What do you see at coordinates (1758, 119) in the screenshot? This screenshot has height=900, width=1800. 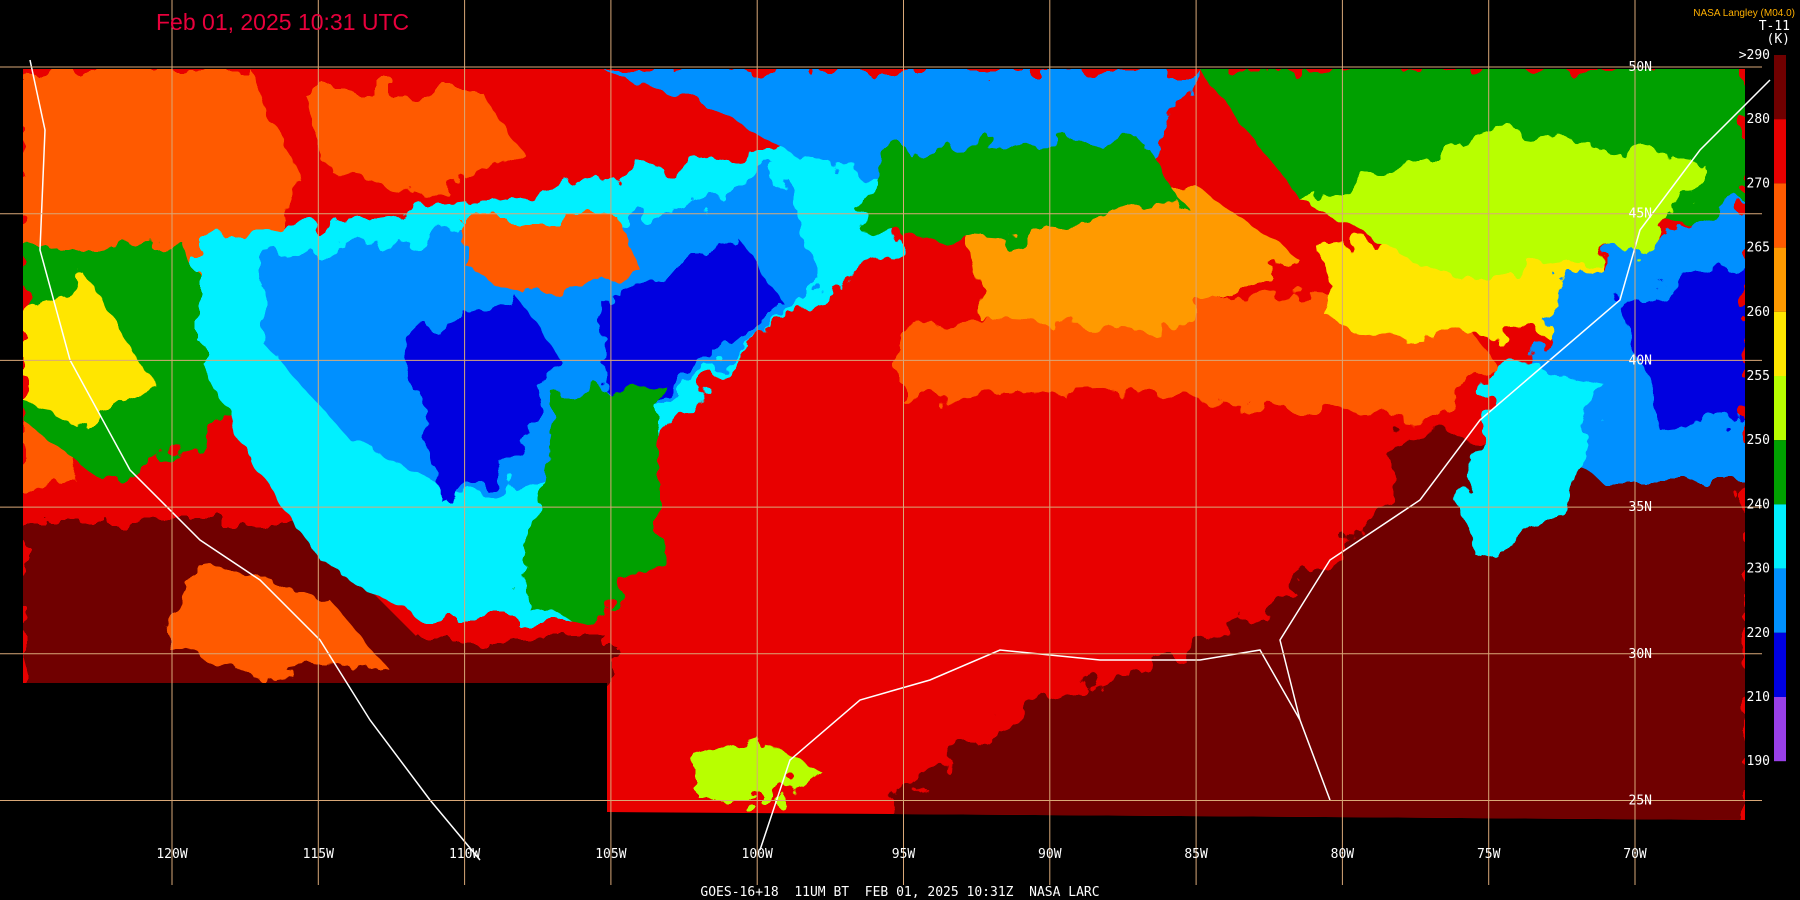 I see `colorbar-label: 280` at bounding box center [1758, 119].